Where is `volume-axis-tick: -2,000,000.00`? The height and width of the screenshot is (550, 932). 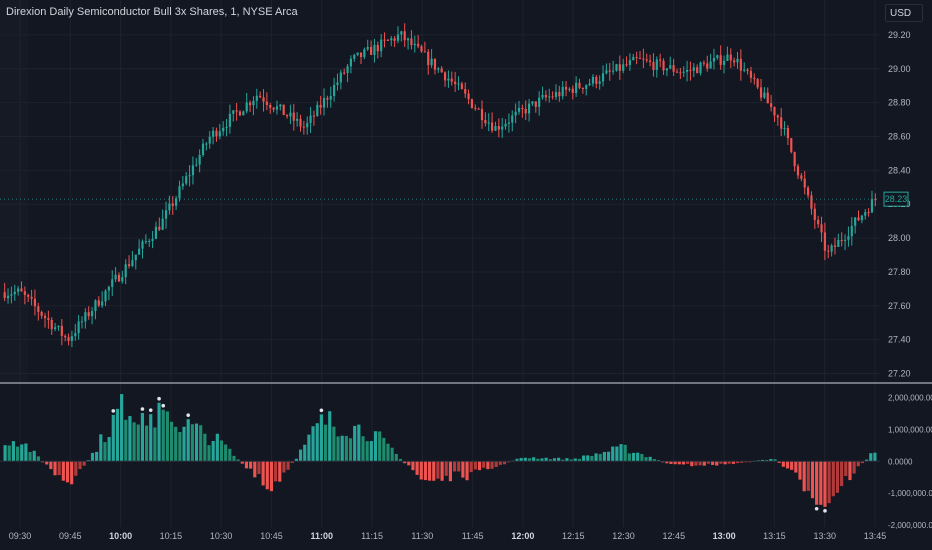 volume-axis-tick: -2,000,000.00 is located at coordinates (910, 525).